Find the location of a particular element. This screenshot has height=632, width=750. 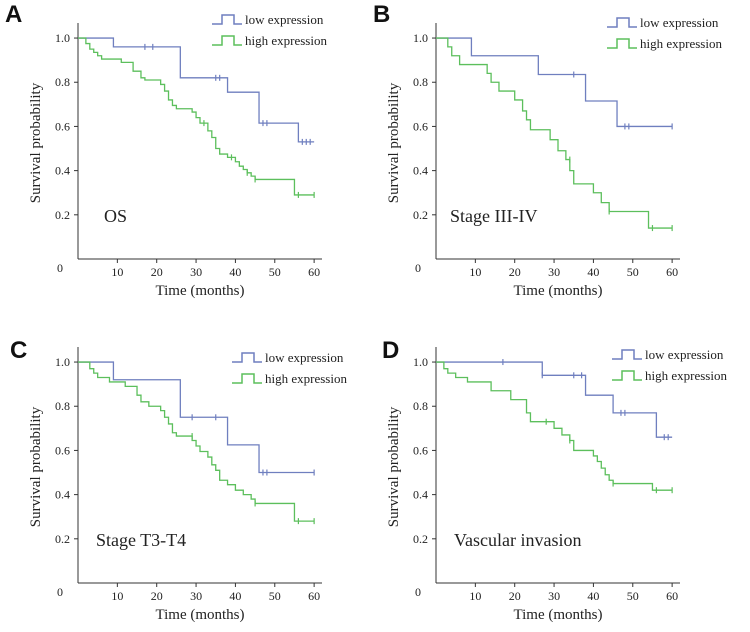

panel-letter: A is located at coordinates (13, 14).